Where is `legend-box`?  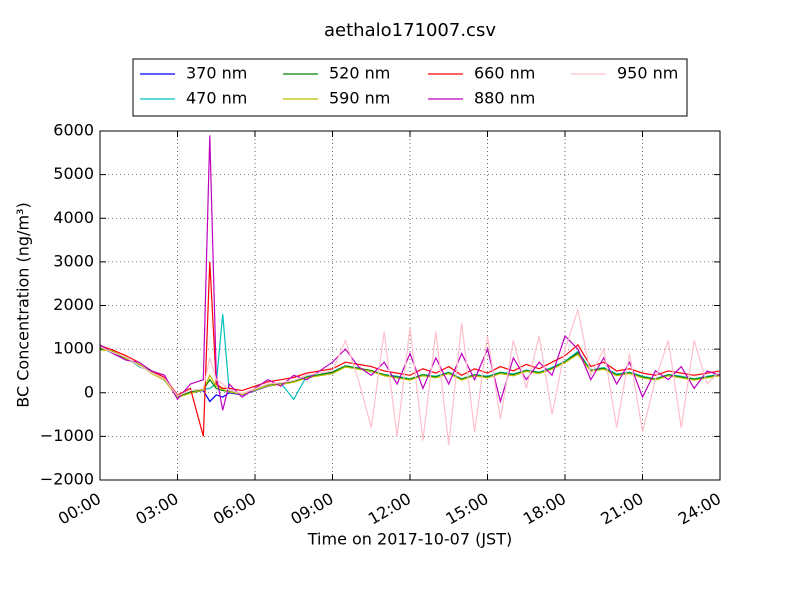
legend-box is located at coordinates (410, 87).